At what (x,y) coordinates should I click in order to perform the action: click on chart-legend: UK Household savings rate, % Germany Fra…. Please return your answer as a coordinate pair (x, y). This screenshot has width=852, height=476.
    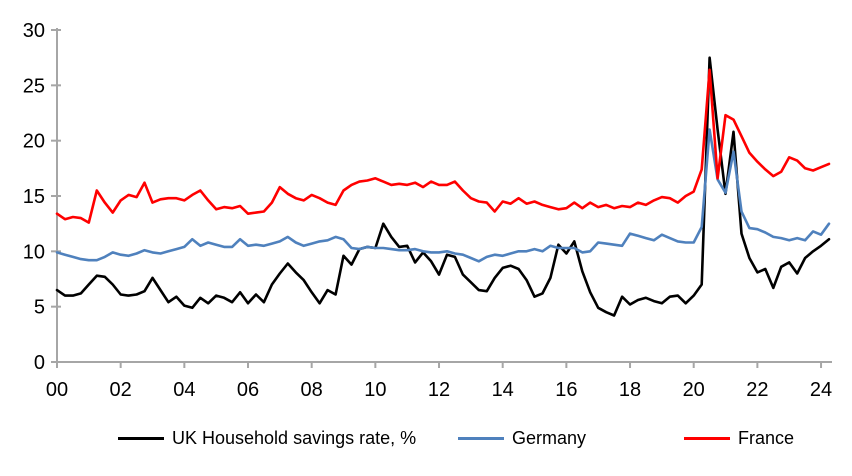
    Looking at the image, I should click on (426, 441).